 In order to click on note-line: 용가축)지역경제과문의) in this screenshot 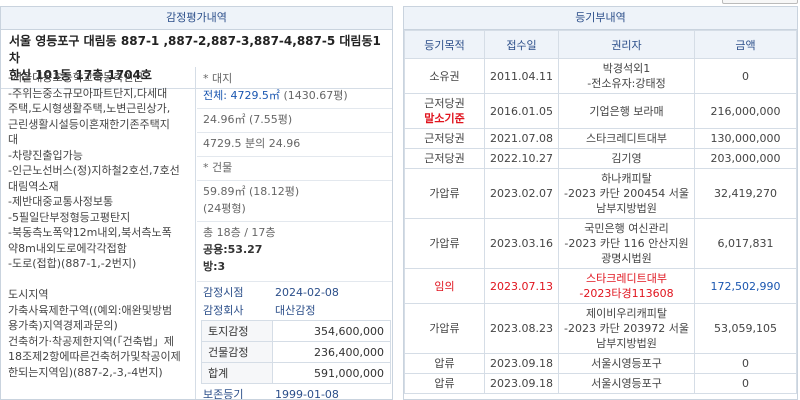, I will do `click(63, 325)`.